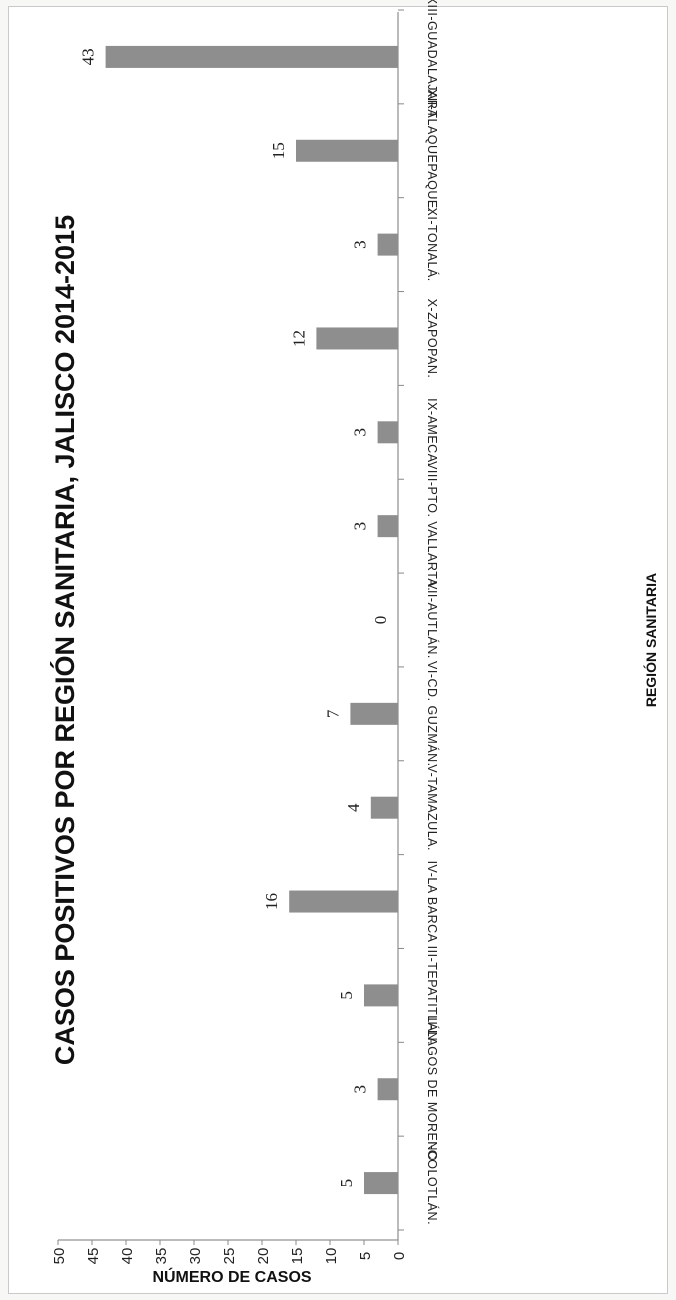 This screenshot has width=676, height=1300. What do you see at coordinates (346, 1183) in the screenshot?
I see `data-label-1: 5` at bounding box center [346, 1183].